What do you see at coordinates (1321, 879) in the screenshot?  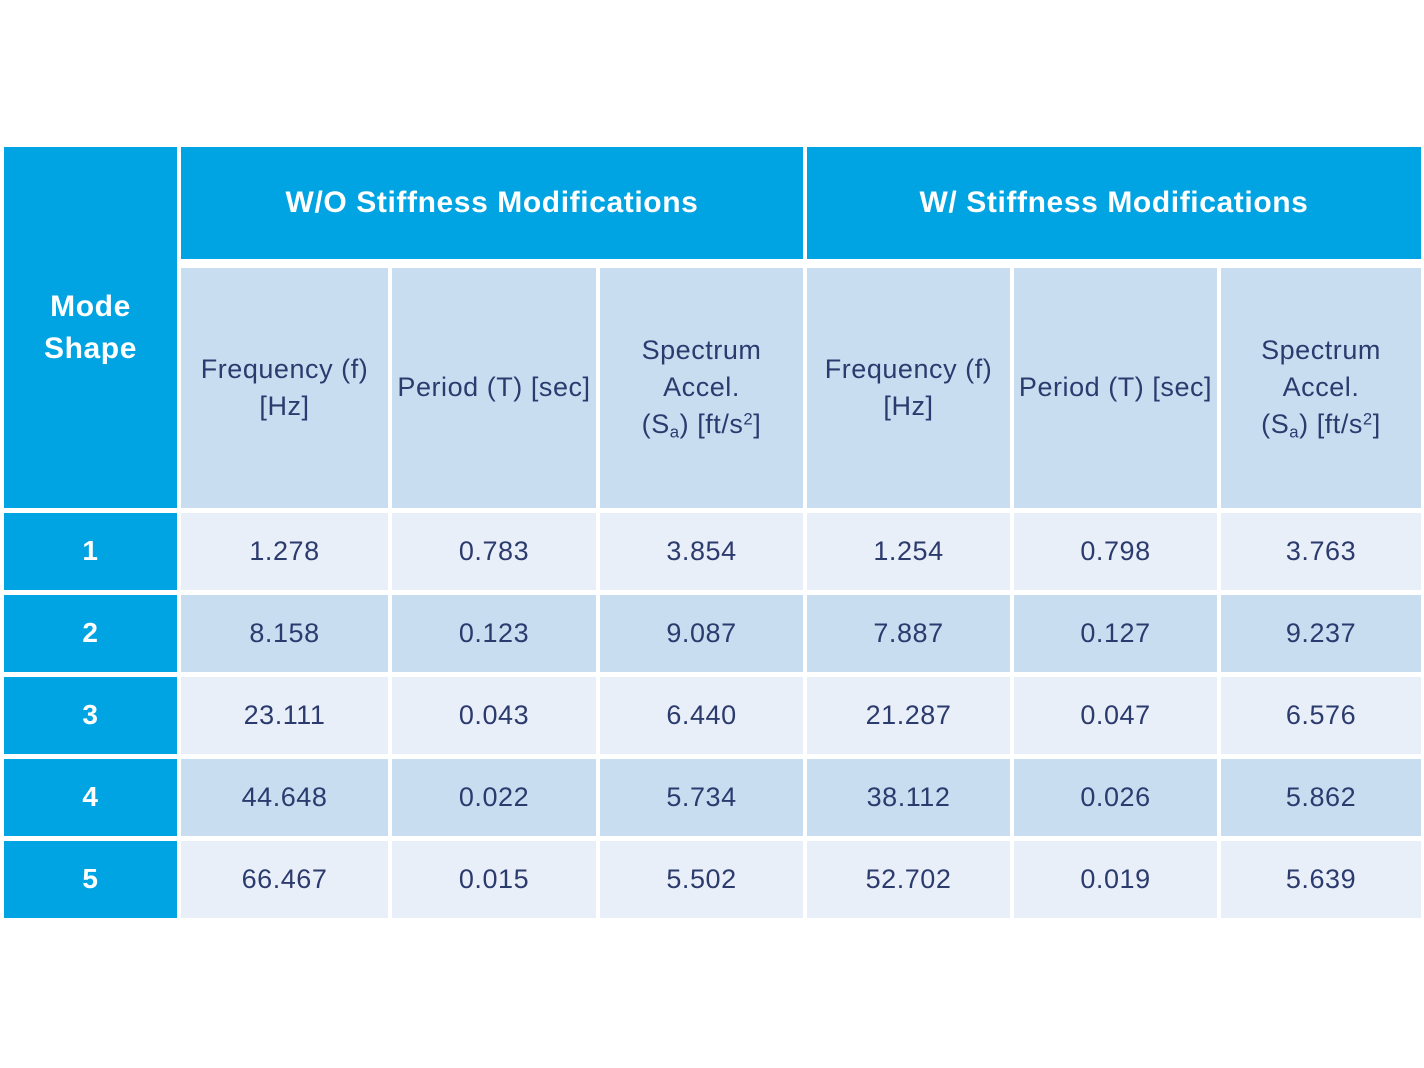 I see `table-cell: 5.639` at bounding box center [1321, 879].